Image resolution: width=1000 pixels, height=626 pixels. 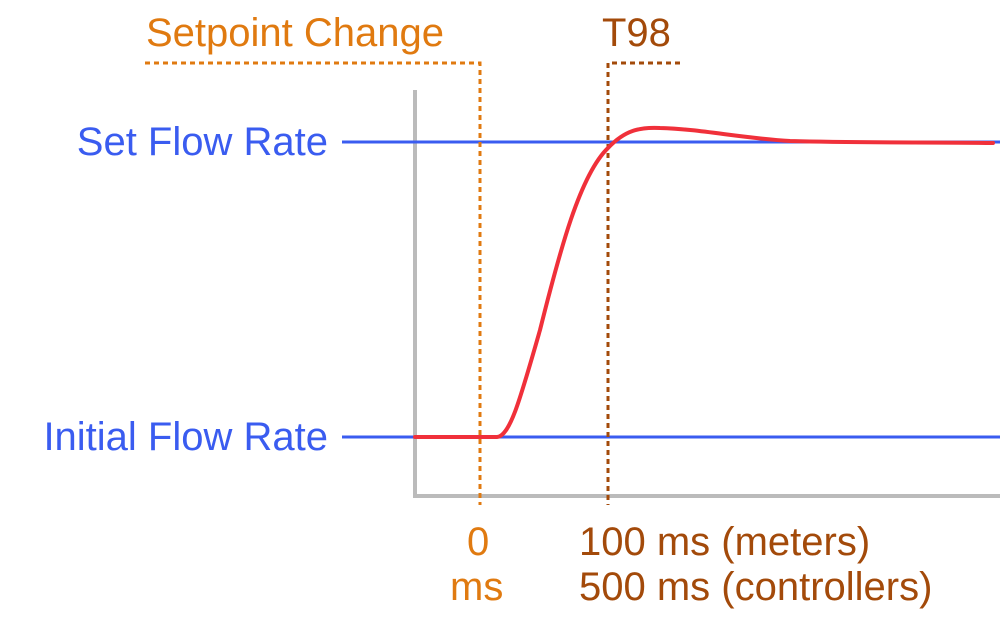 I want to click on zero-ms-label-number: 0, so click(x=478, y=542).